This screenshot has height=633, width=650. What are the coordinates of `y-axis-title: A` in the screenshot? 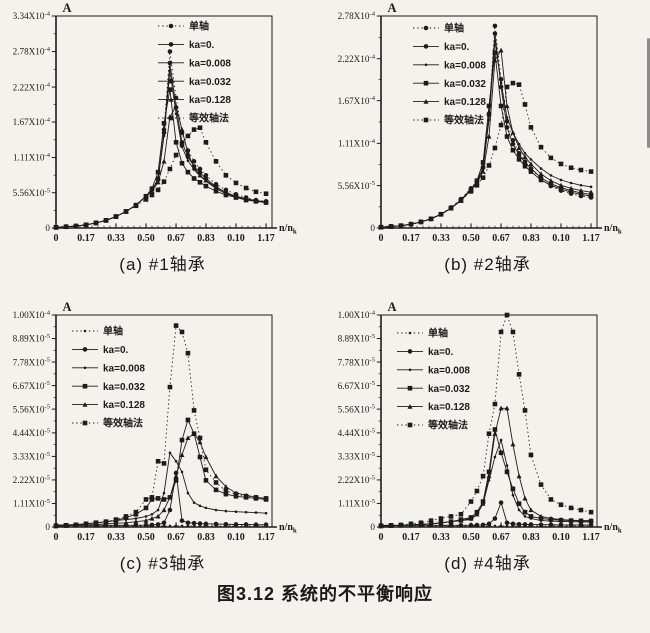 It's located at (391, 8).